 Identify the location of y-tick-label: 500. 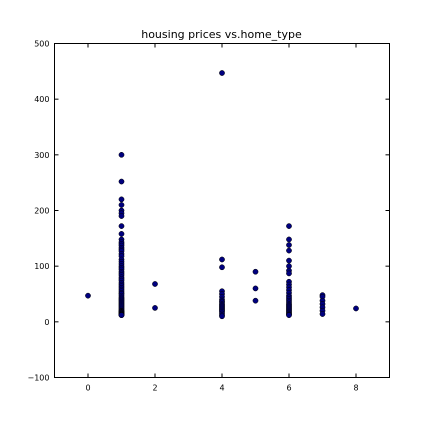
(41, 44).